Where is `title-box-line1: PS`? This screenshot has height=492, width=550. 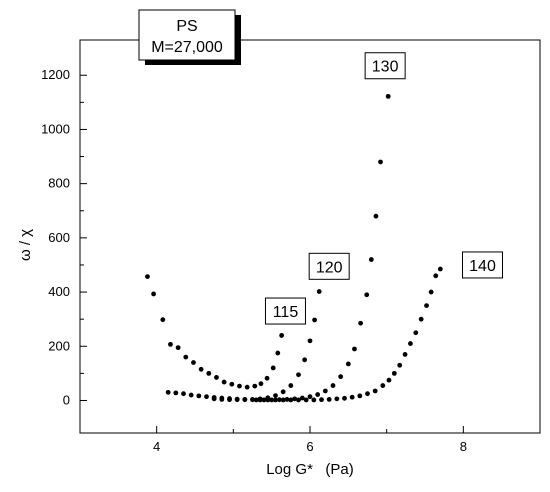 title-box-line1: PS is located at coordinates (186, 26).